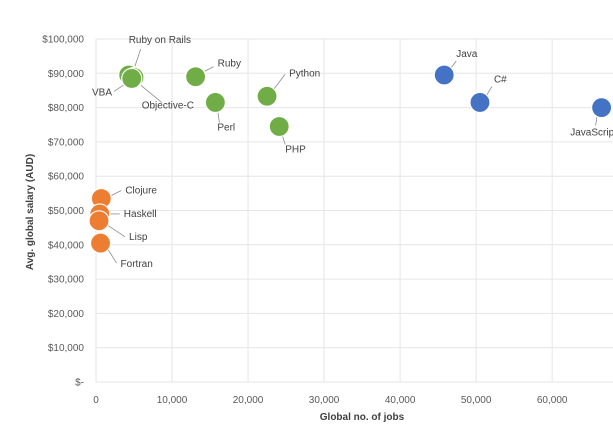 The image size is (613, 431). I want to click on point-javascript, so click(601, 107).